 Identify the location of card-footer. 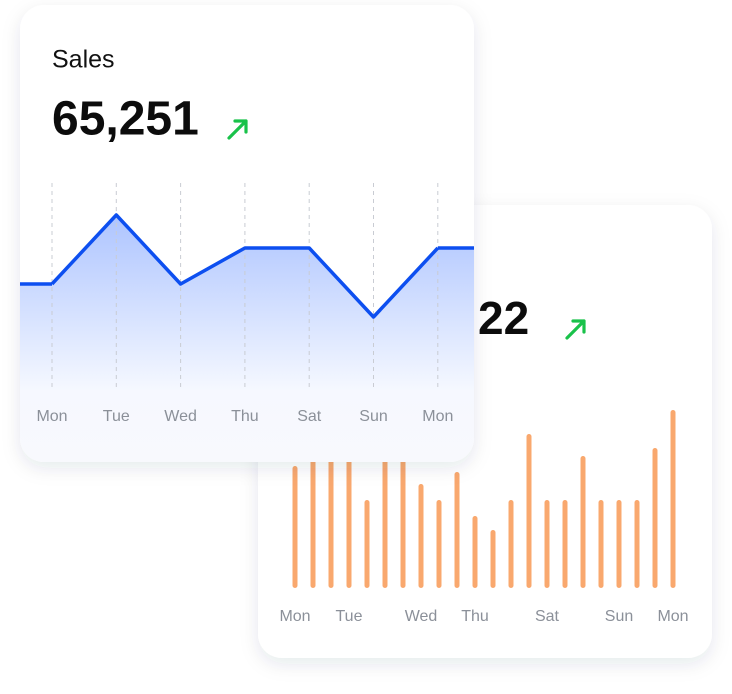
(247, 426).